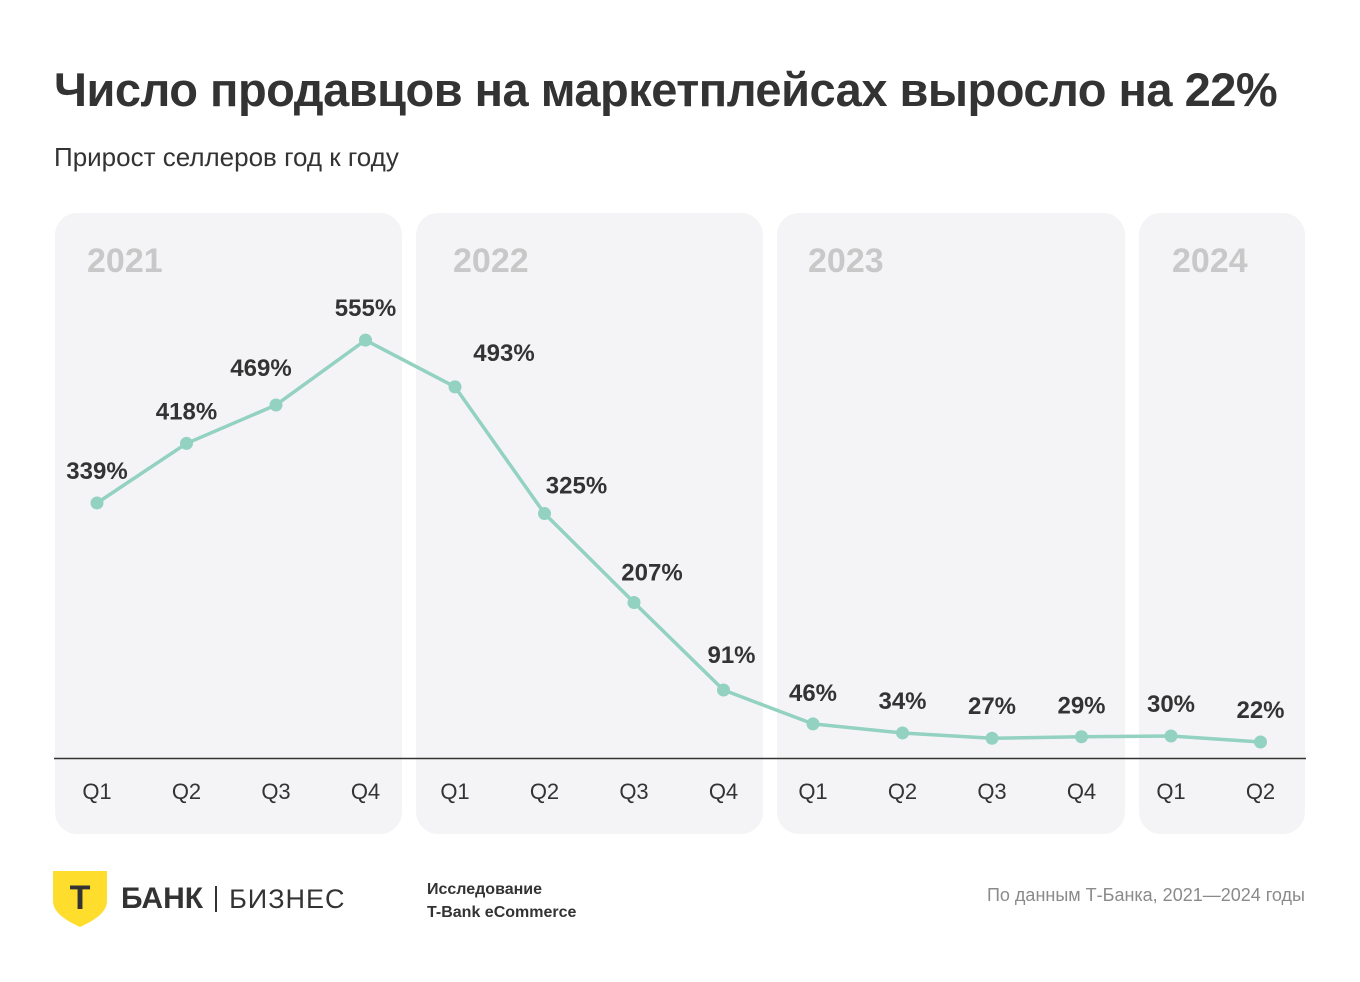  Describe the element at coordinates (186, 411) in the screenshot. I see `data-label: 418%` at that location.